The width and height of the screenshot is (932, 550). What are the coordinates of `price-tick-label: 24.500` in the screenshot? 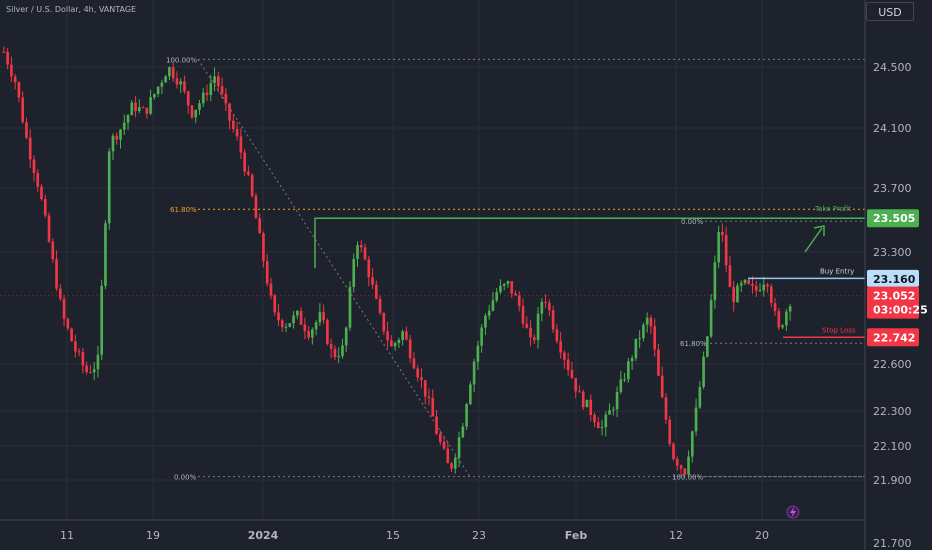 It's located at (892, 67).